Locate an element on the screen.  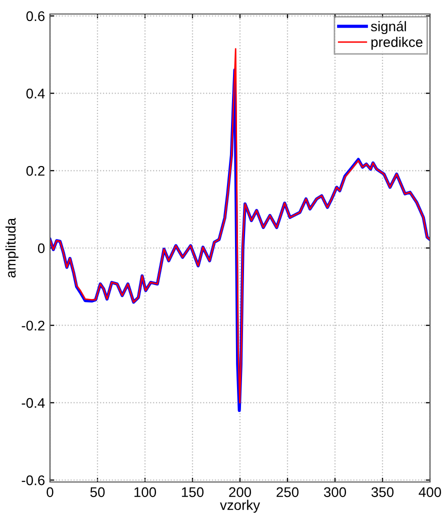
y-tick-label: -0.4 is located at coordinates (33, 403).